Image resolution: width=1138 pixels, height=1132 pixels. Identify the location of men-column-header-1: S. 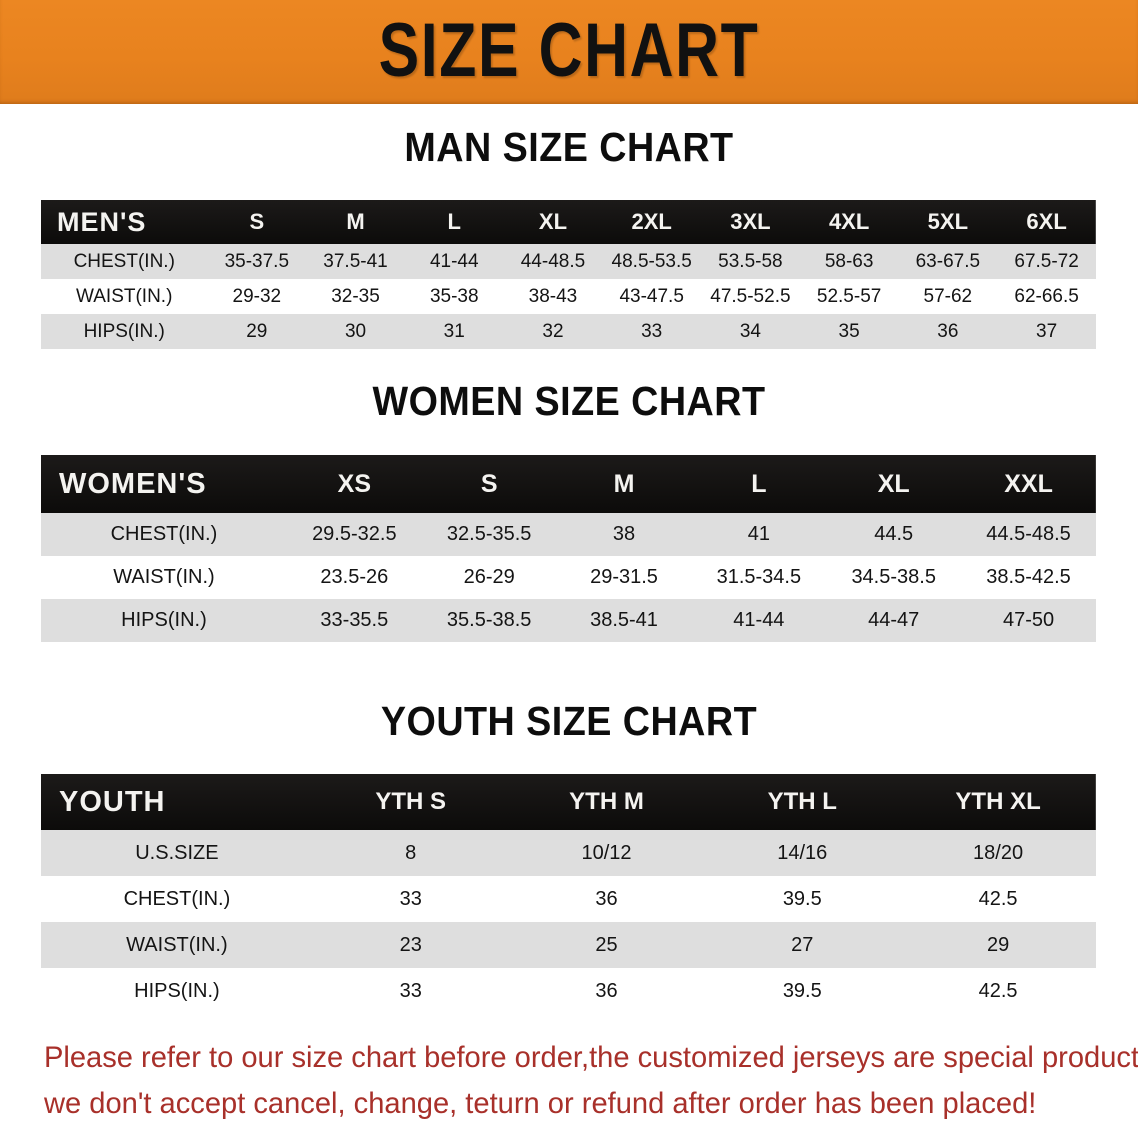
(257, 221).